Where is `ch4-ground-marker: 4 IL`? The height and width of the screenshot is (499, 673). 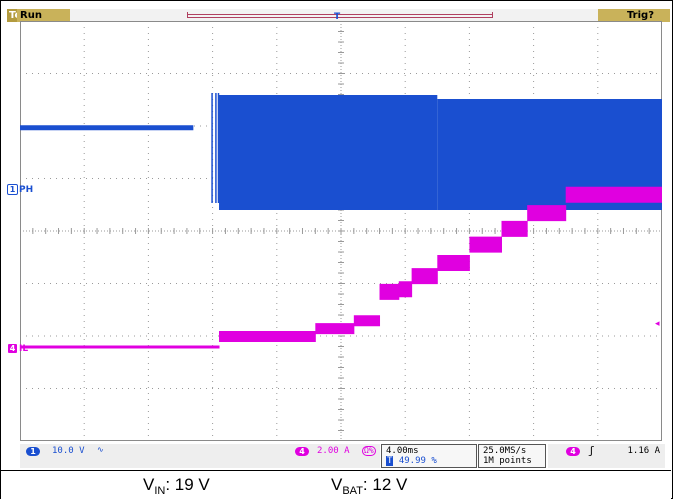 ch4-ground-marker: 4 IL is located at coordinates (17, 348).